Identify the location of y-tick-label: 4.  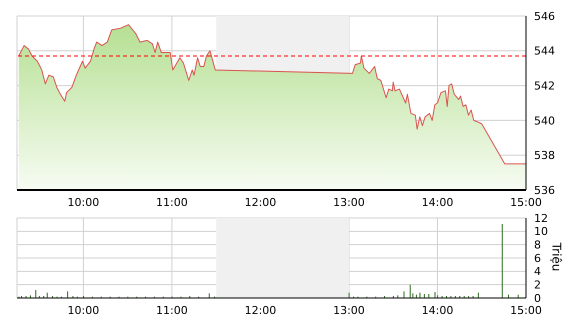
(537, 271).